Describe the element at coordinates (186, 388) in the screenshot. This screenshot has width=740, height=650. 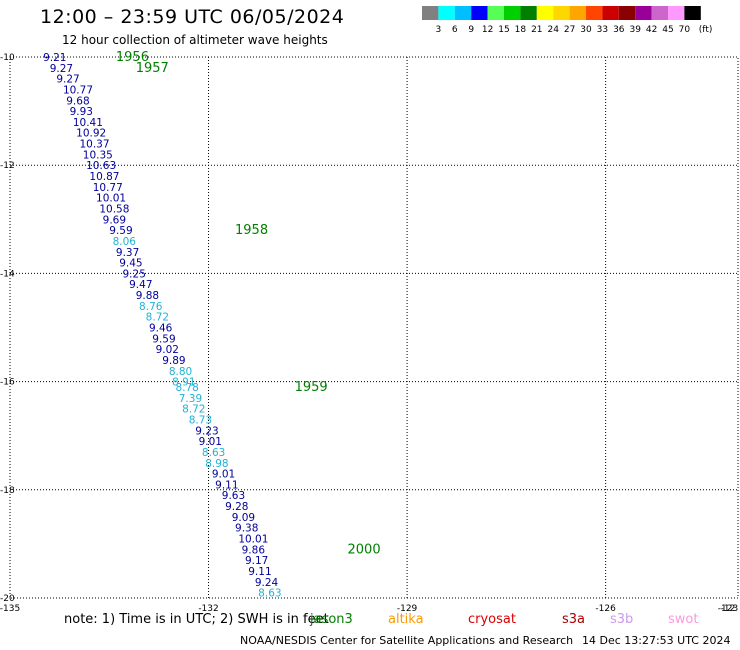
I see `data-point-0-31: 8.78` at that location.